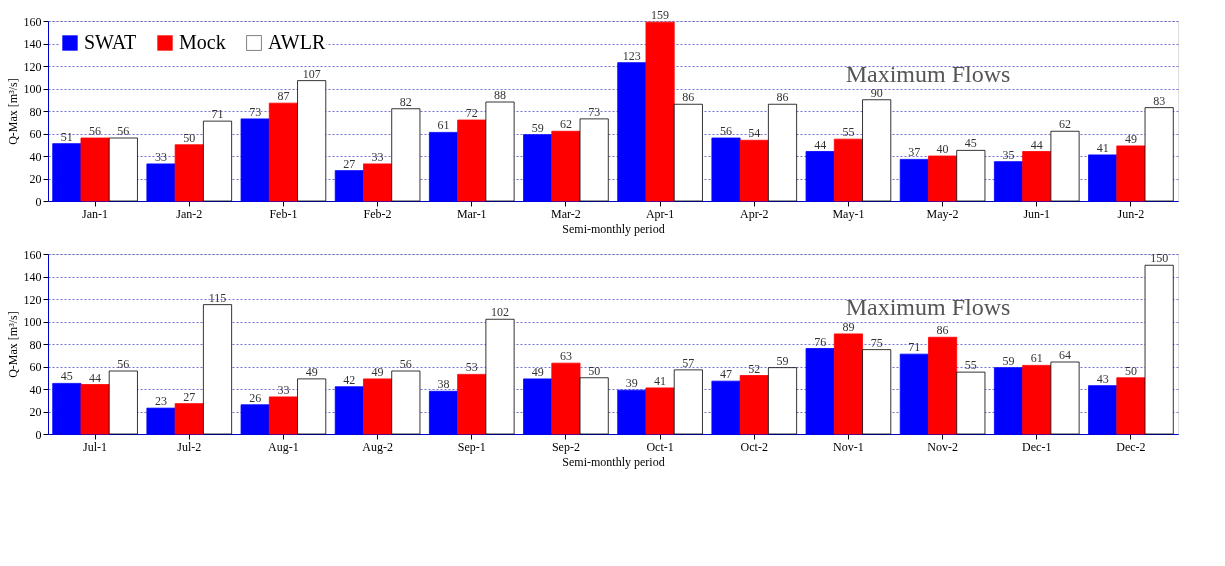 The height and width of the screenshot is (566, 1225). Describe the element at coordinates (189, 213) in the screenshot. I see `x-tick-label: Jan-2` at that location.